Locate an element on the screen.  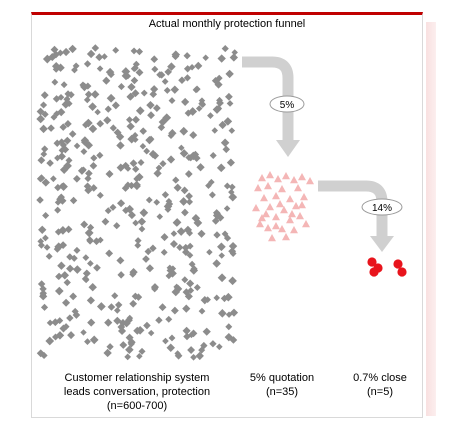
stage-quote-line2: (n=35) is located at coordinates (282, 392).